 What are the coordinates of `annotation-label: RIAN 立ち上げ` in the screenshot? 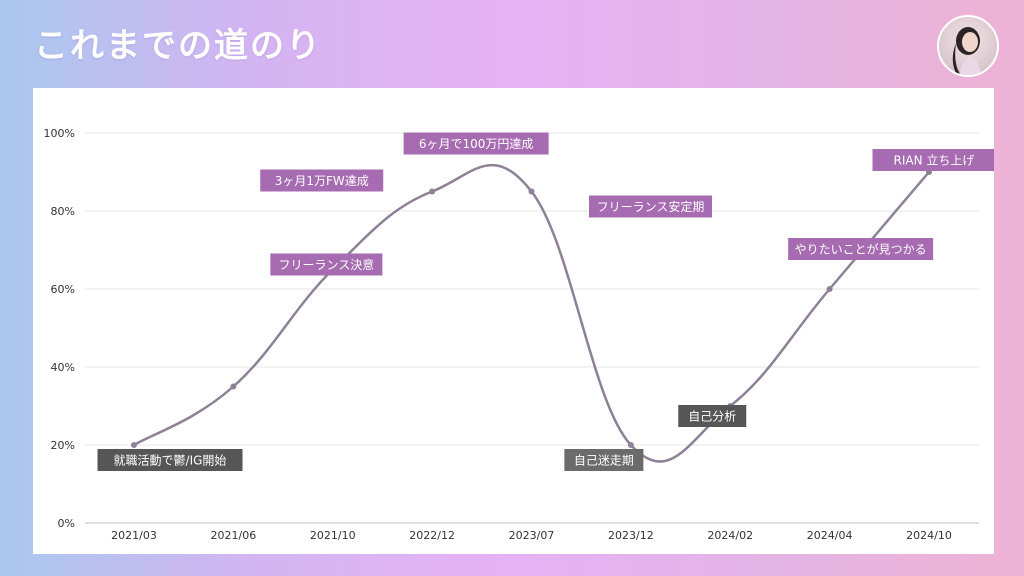 It's located at (934, 160).